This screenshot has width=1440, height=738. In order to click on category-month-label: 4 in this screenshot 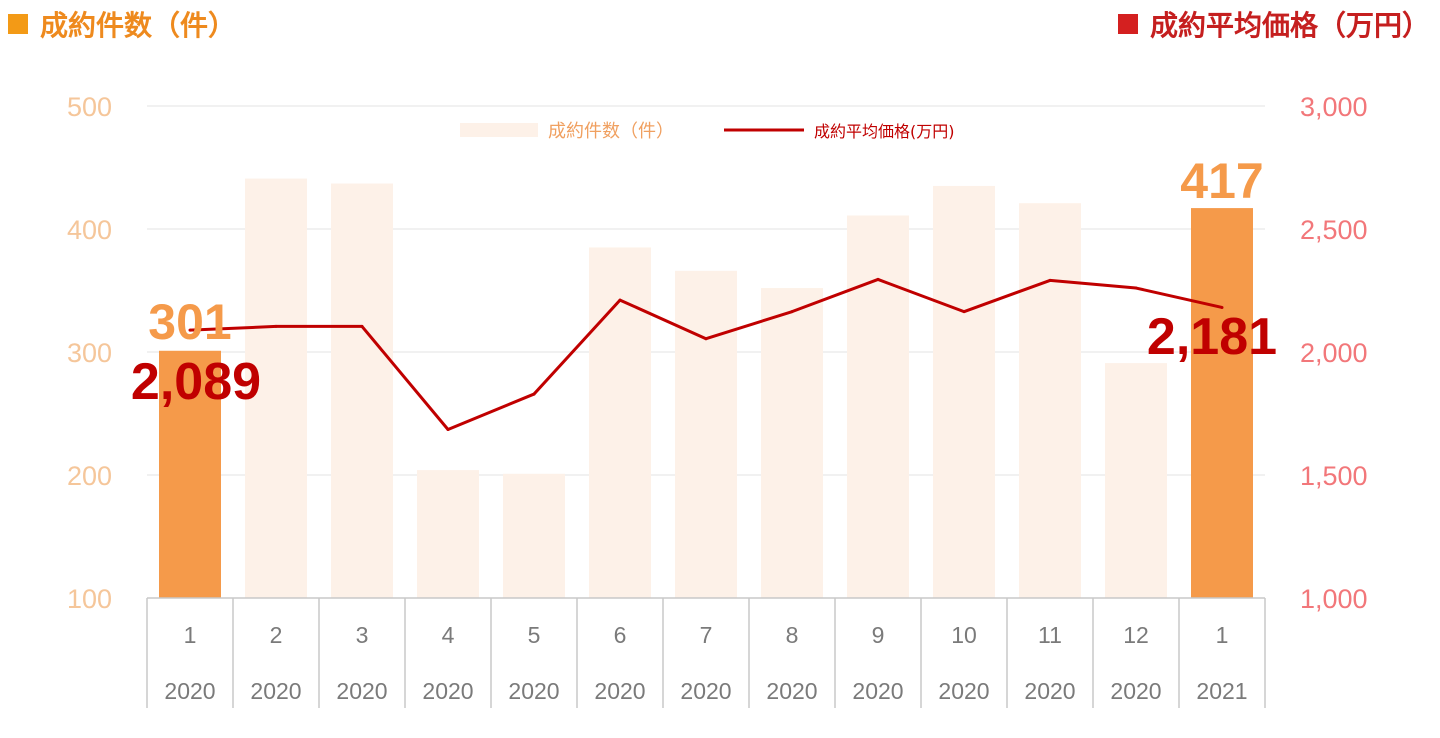, I will do `click(448, 635)`.